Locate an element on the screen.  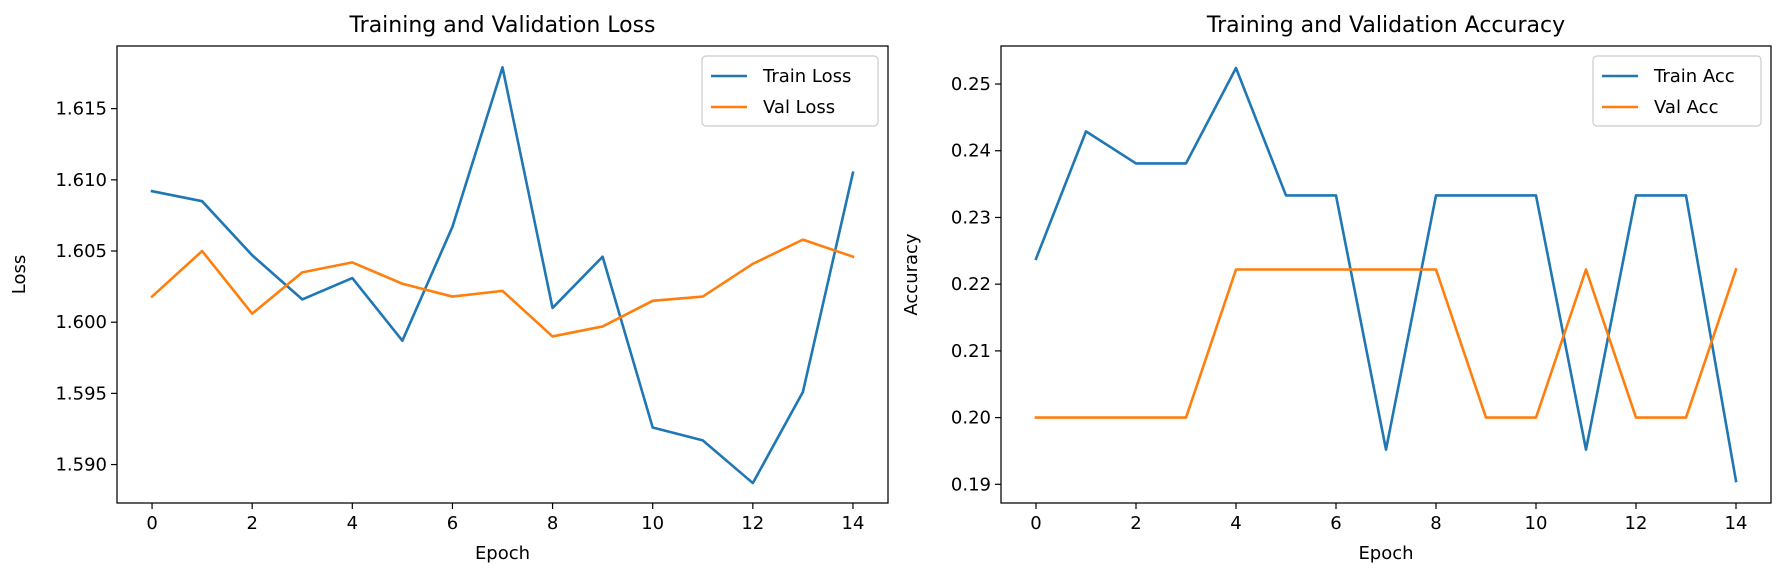
loss-chart-ytick-label: 1.605 is located at coordinates (81, 251).